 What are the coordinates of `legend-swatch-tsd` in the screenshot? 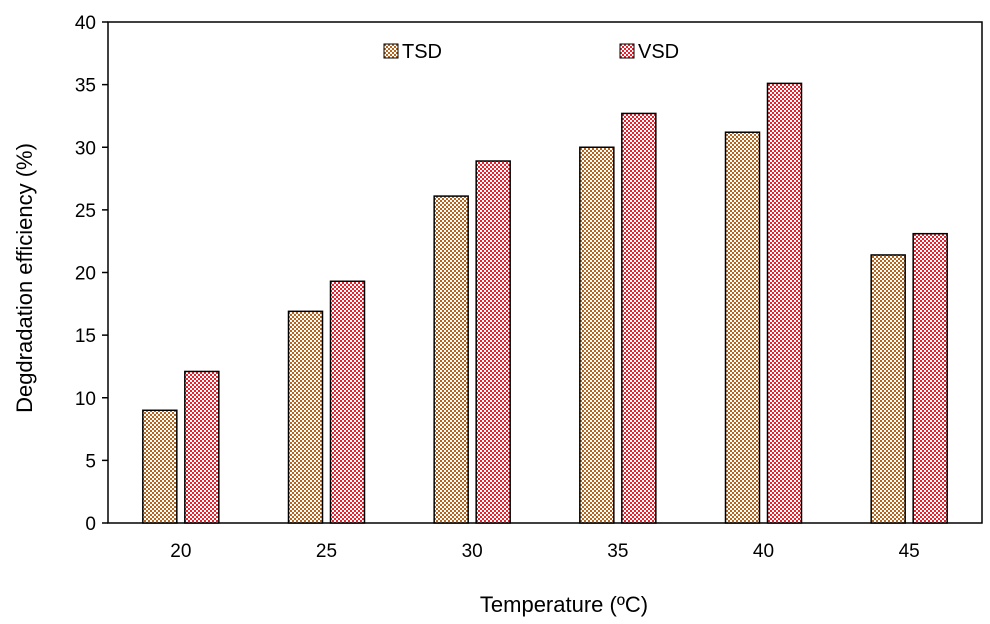 It's located at (391, 51).